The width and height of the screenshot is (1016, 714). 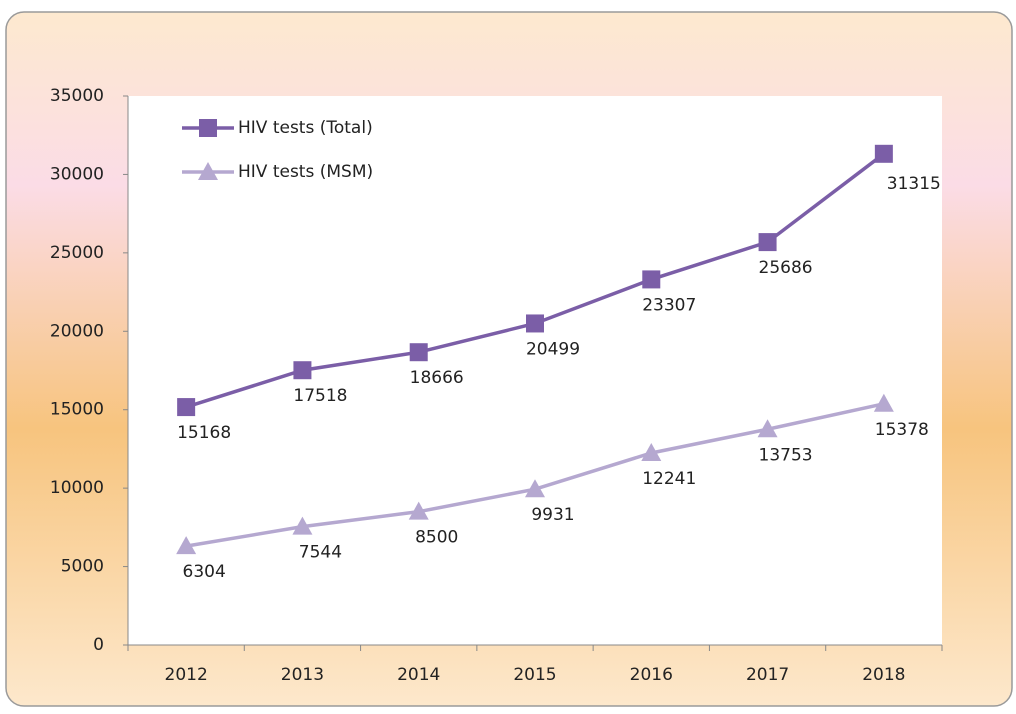 What do you see at coordinates (204, 572) in the screenshot?
I see `data-label: 6304` at bounding box center [204, 572].